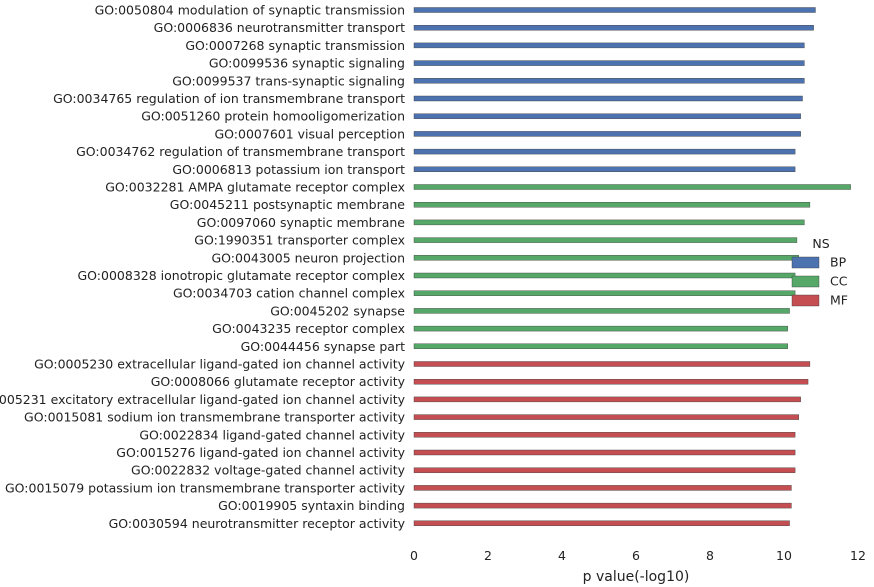 The image size is (874, 587). I want to click on legend-label-bp: BP, so click(838, 262).